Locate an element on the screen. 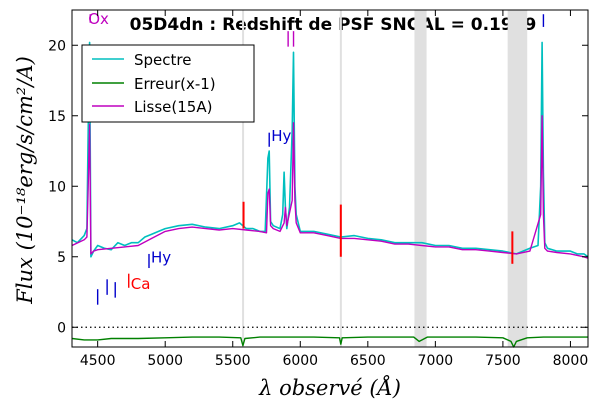 This screenshot has width=600, height=400. x-tick-label-7500: 7500 is located at coordinates (503, 361).